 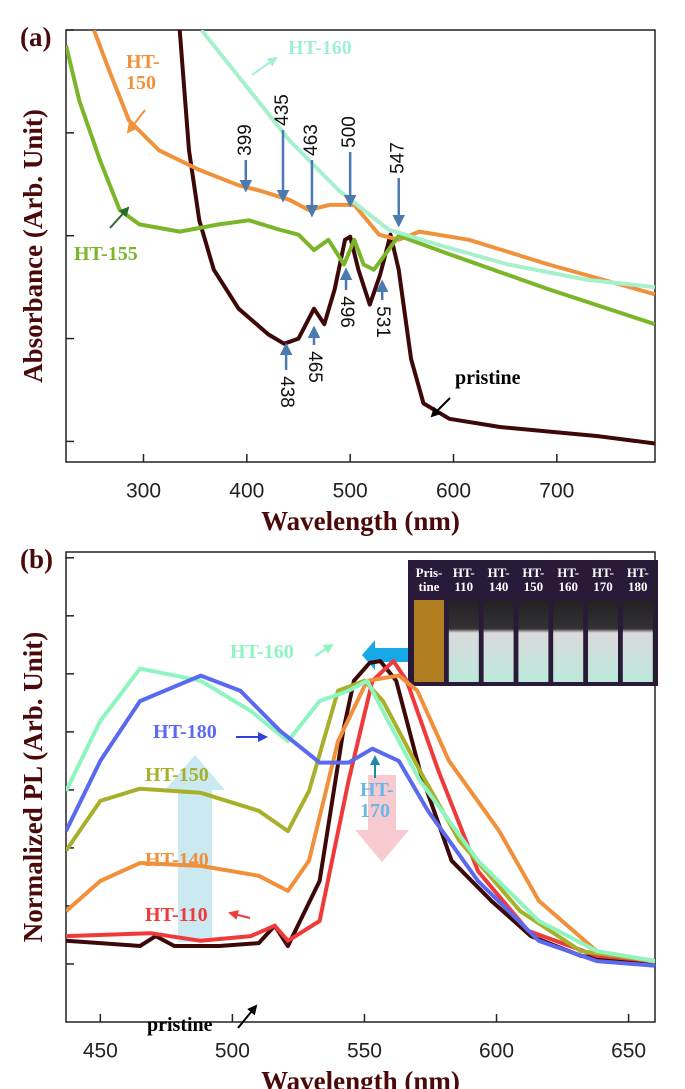 What do you see at coordinates (185, 732) in the screenshot?
I see `series-label: HT-180` at bounding box center [185, 732].